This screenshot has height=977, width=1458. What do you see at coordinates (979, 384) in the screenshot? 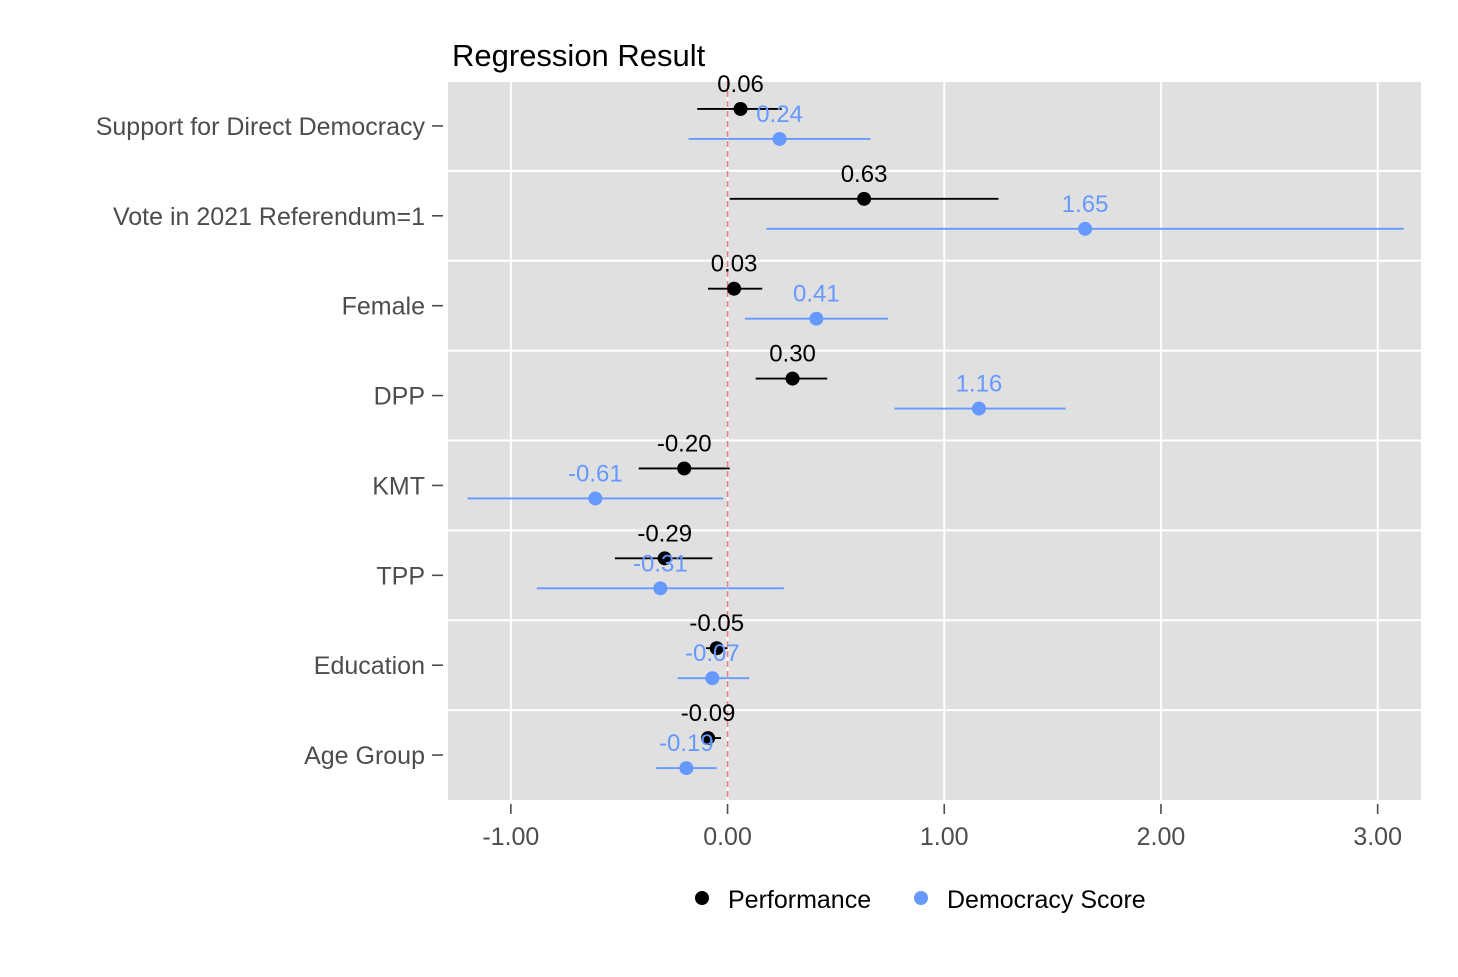
I see `value-label: 1.16` at bounding box center [979, 384].